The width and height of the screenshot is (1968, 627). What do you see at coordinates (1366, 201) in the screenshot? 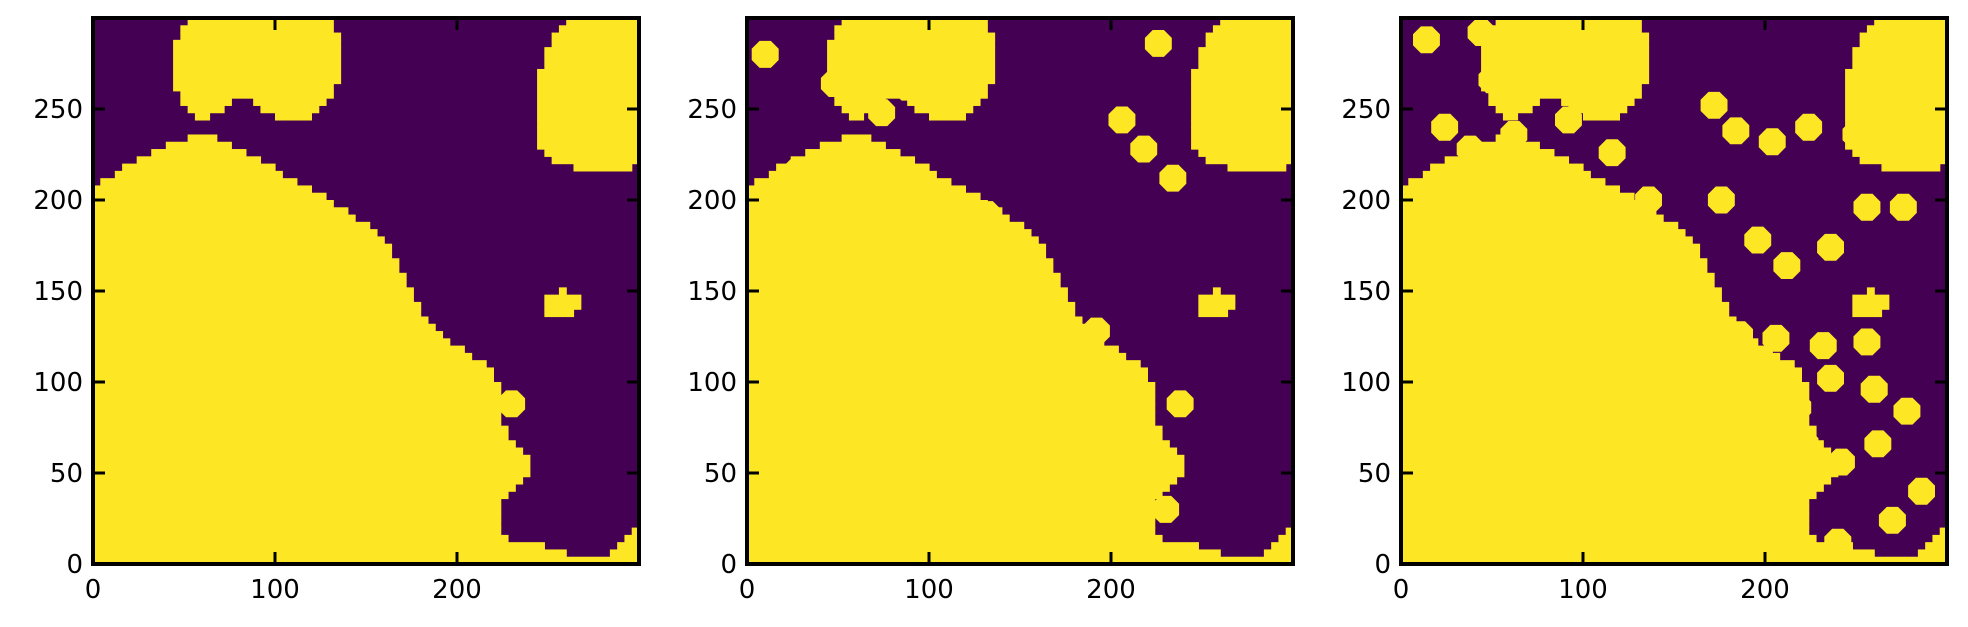
I see `y-tick-label: 200` at bounding box center [1366, 201].